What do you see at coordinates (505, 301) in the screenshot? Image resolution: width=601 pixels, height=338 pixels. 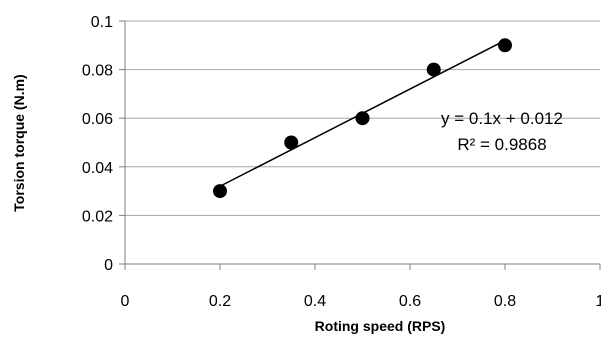 I see `x-tick-label: 0.8` at bounding box center [505, 301].